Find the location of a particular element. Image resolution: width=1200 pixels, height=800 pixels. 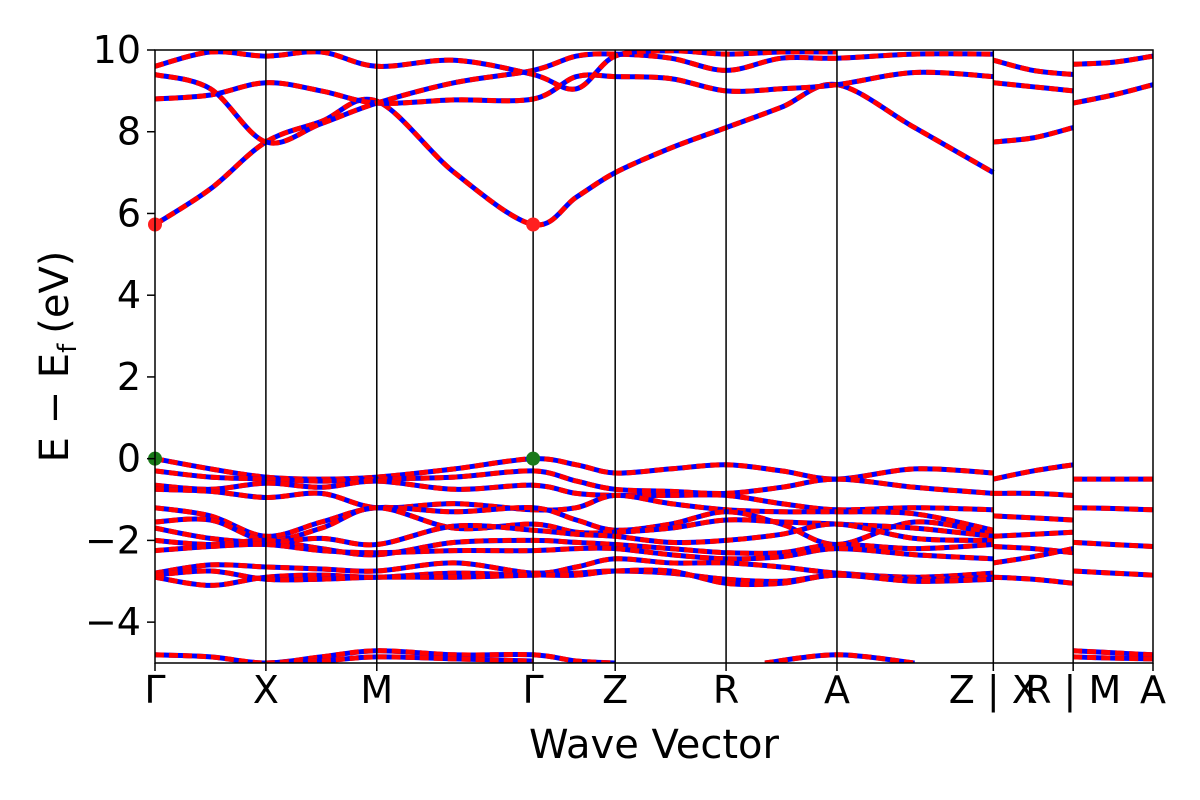

y-tick-label: 6 is located at coordinates (129, 213).